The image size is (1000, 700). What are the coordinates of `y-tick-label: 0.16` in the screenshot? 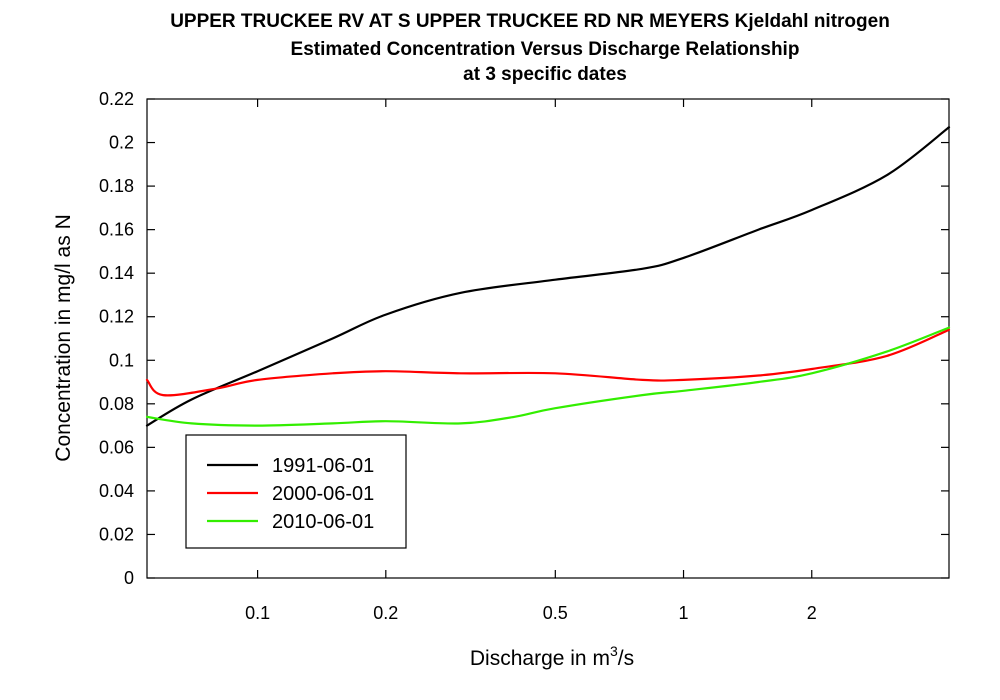 It's located at (116, 230).